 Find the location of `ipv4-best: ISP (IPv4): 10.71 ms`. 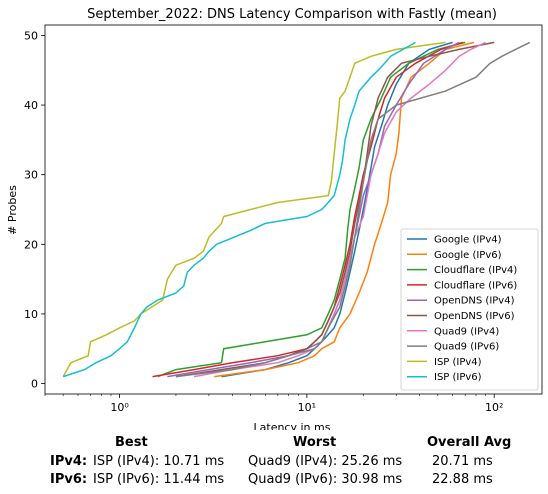

ipv4-best: ISP (IPv4): 10.71 ms is located at coordinates (159, 461).